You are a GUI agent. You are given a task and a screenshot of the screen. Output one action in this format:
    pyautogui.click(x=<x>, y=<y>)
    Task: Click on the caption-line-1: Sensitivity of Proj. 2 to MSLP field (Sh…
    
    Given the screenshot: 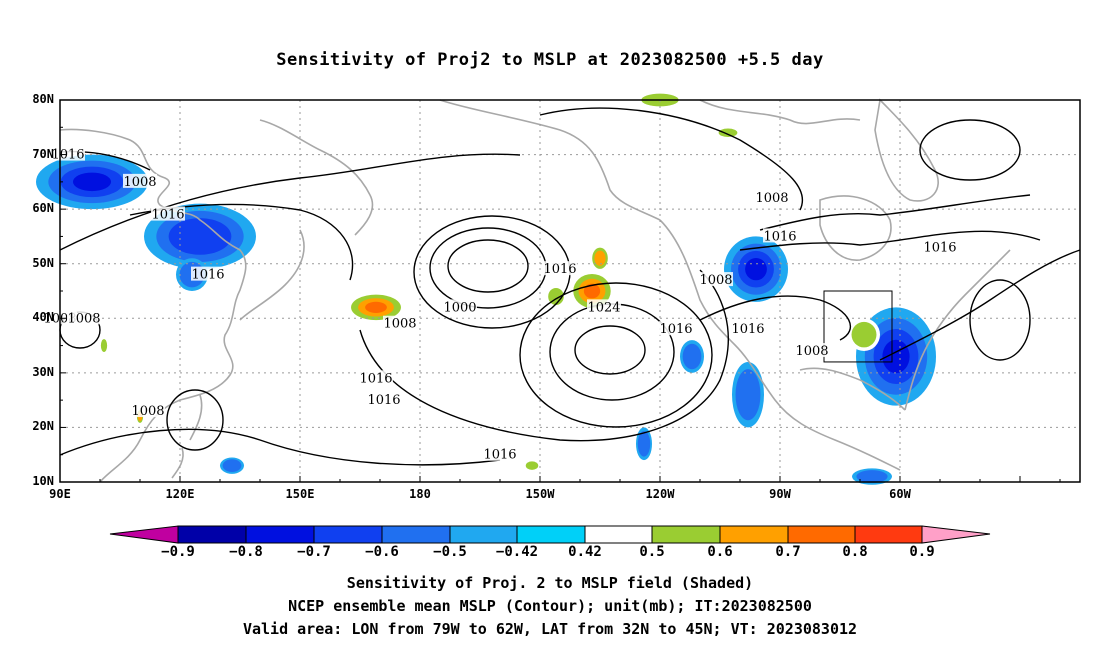 What is the action you would take?
    pyautogui.click(x=550, y=583)
    